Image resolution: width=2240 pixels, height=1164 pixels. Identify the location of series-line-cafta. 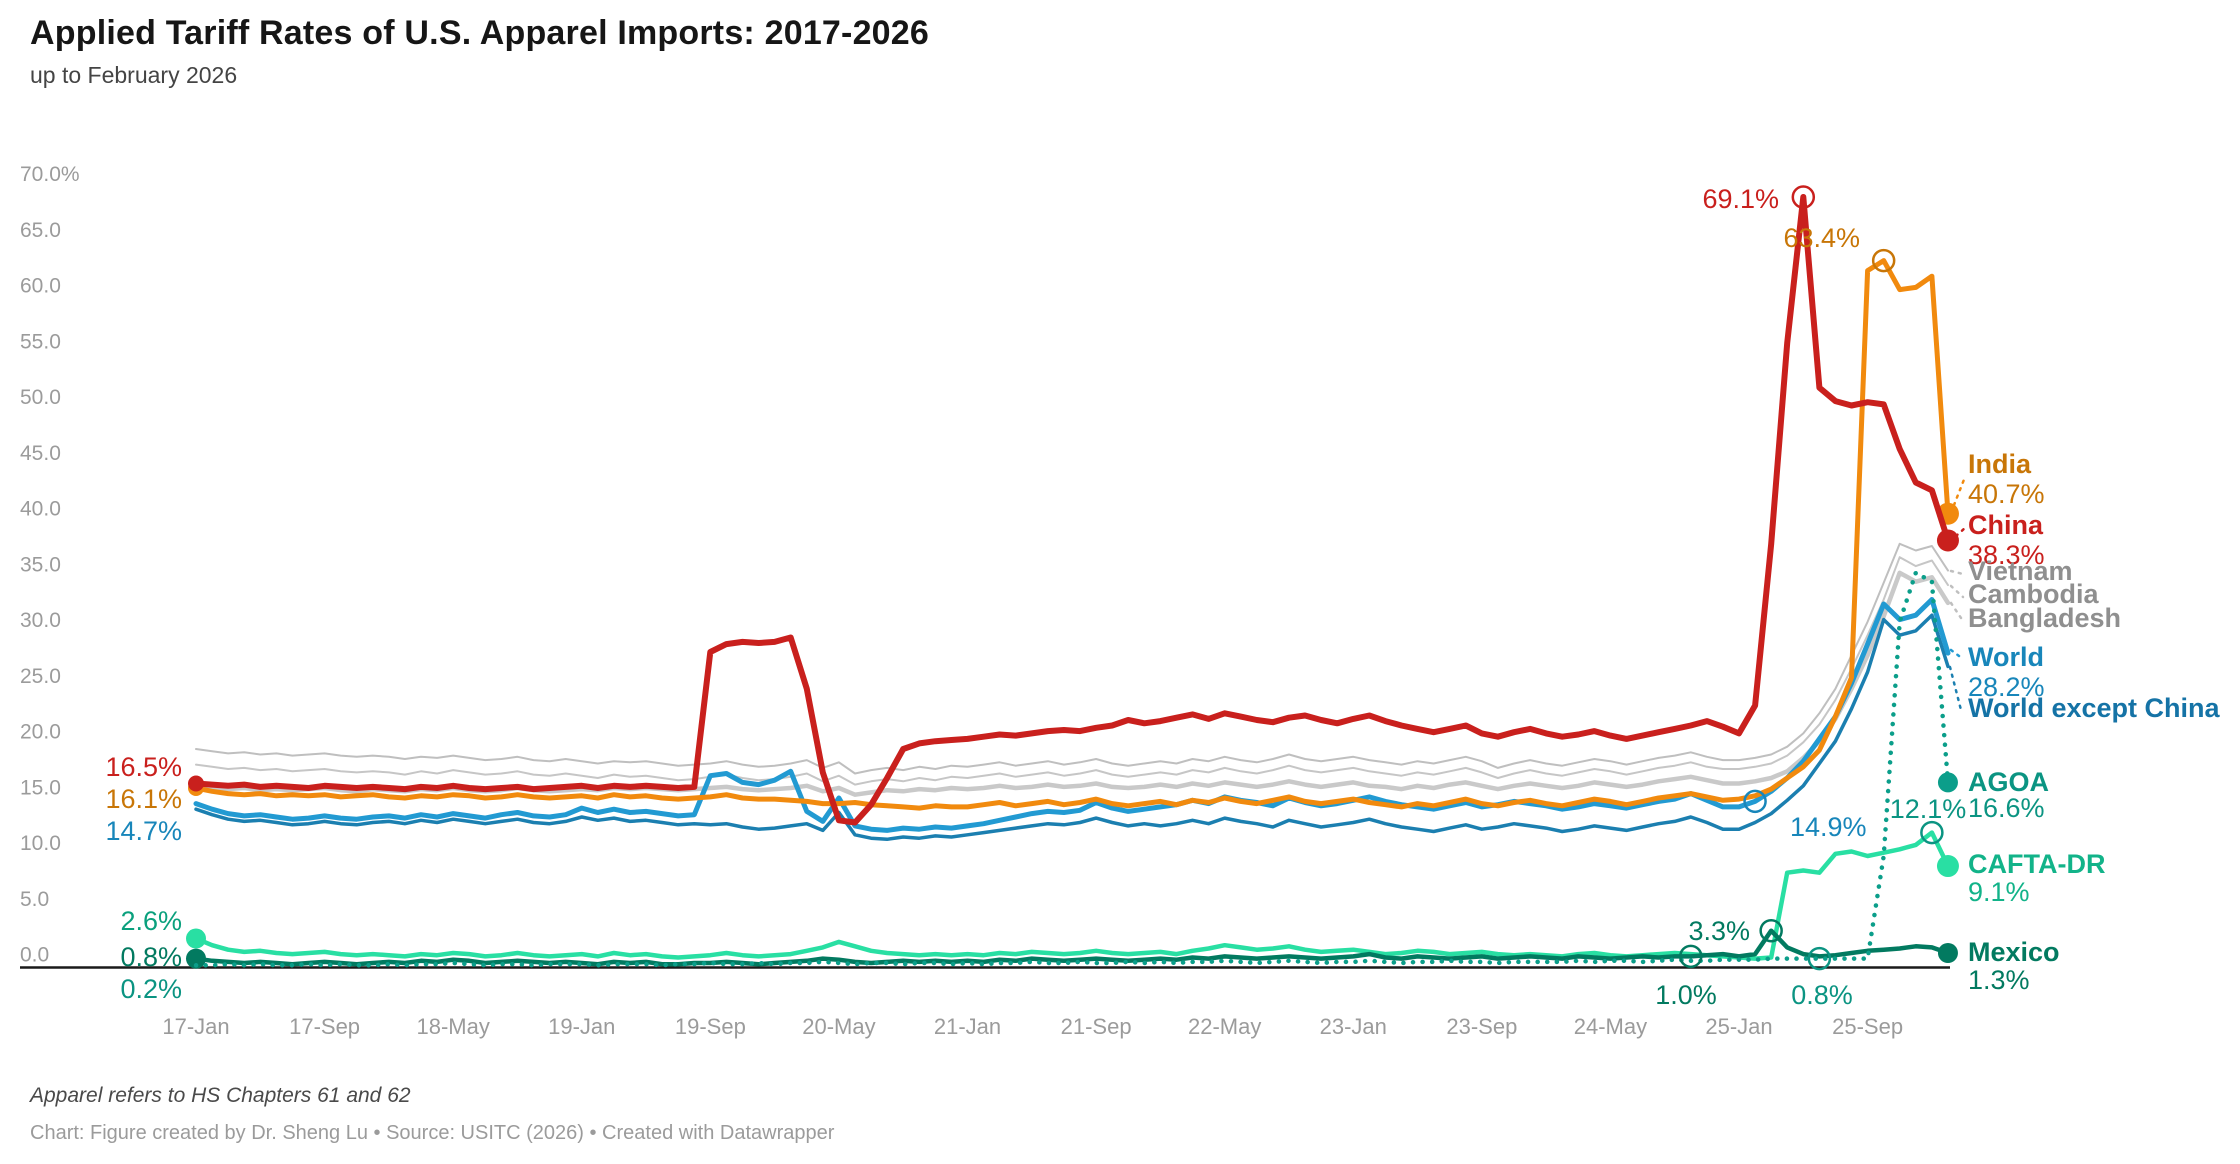
(1072, 895).